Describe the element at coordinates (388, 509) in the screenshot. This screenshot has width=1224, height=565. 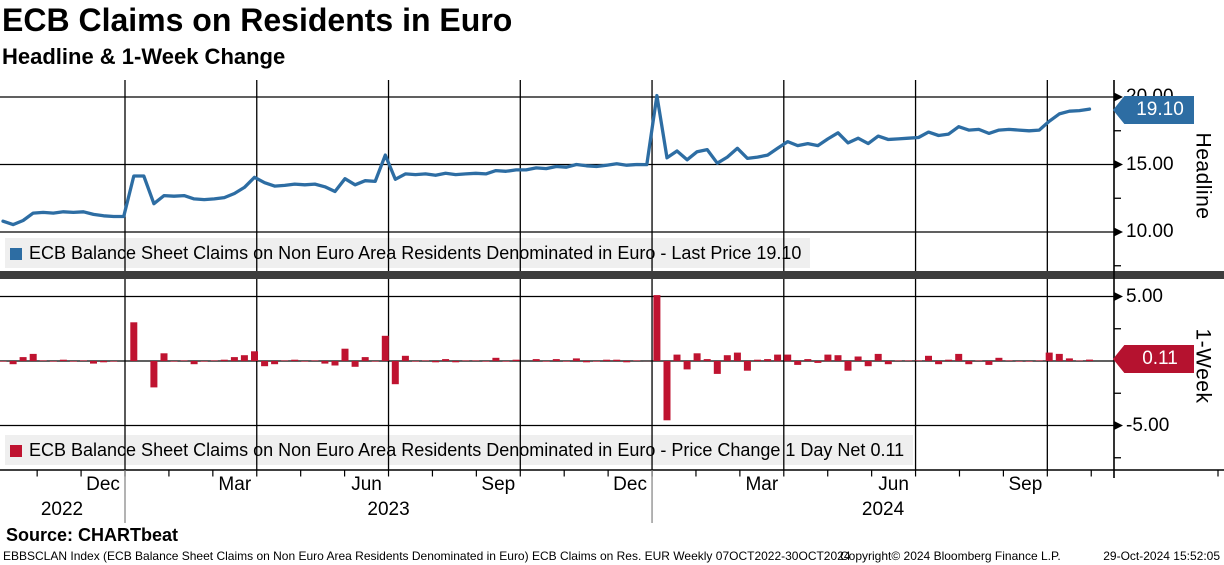
I see `x-year-label: 2023` at that location.